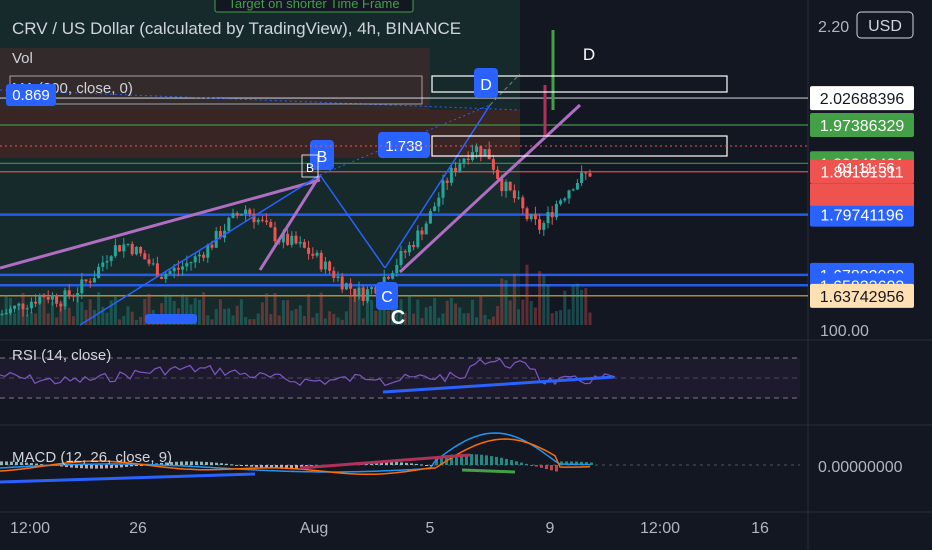 The height and width of the screenshot is (550, 932). What do you see at coordinates (862, 194) in the screenshot?
I see `countdown-bg` at bounding box center [862, 194].